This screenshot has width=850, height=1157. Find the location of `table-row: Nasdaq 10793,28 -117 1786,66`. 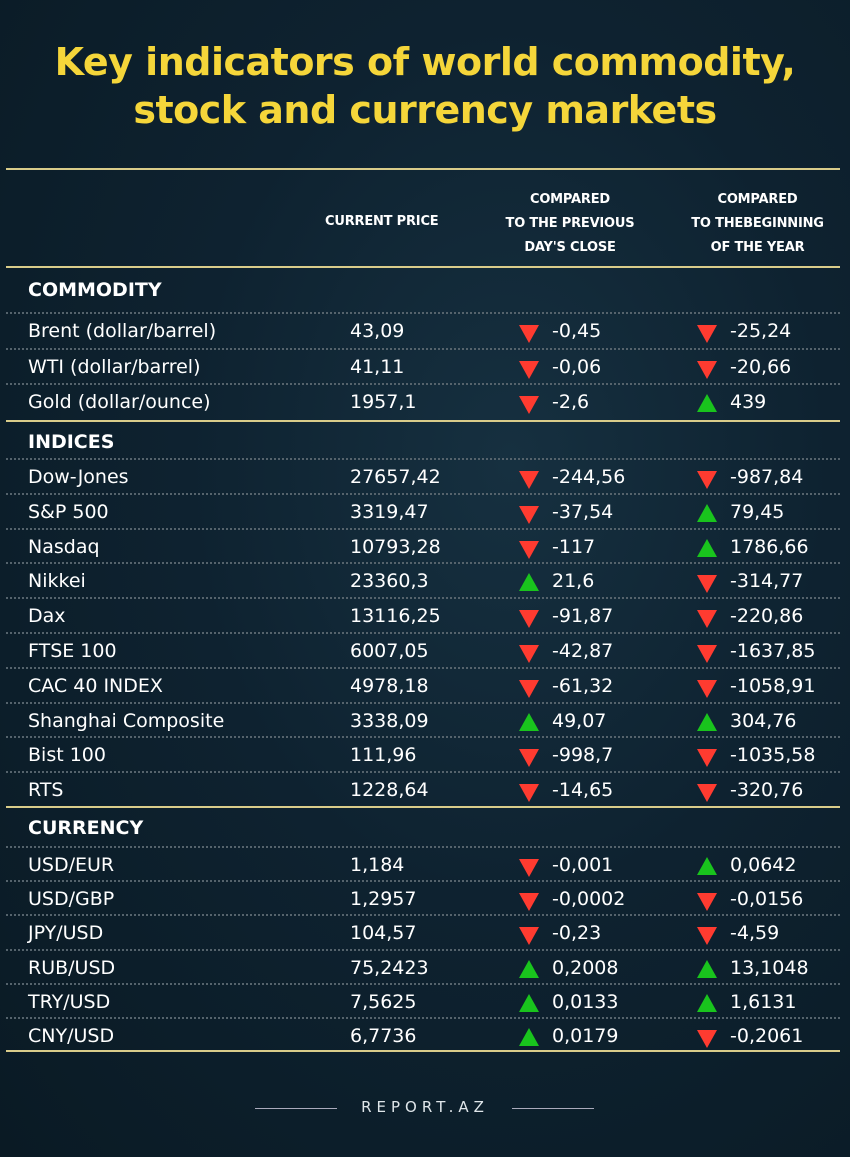

table-row: Nasdaq 10793,28 -117 1786,66 is located at coordinates (423, 545).